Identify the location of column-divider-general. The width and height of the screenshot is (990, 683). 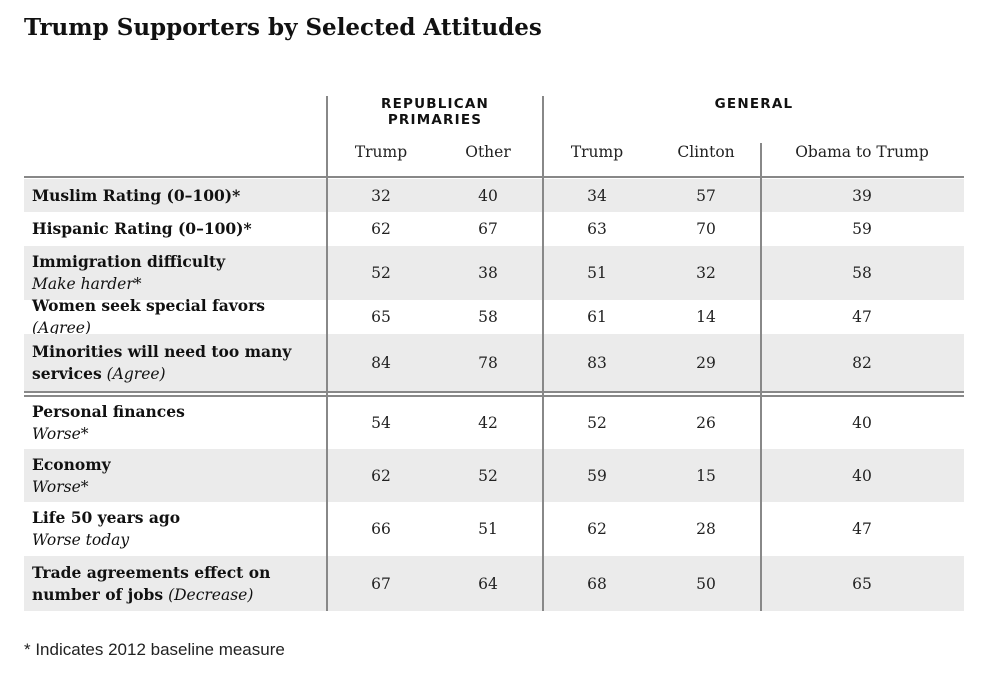
(543, 353).